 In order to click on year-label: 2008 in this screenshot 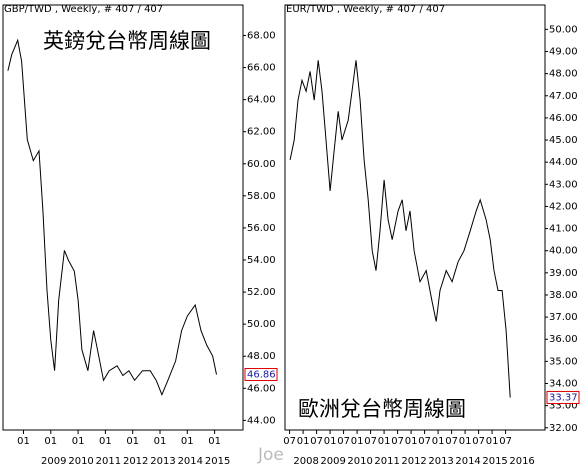, I will do `click(305, 461)`.